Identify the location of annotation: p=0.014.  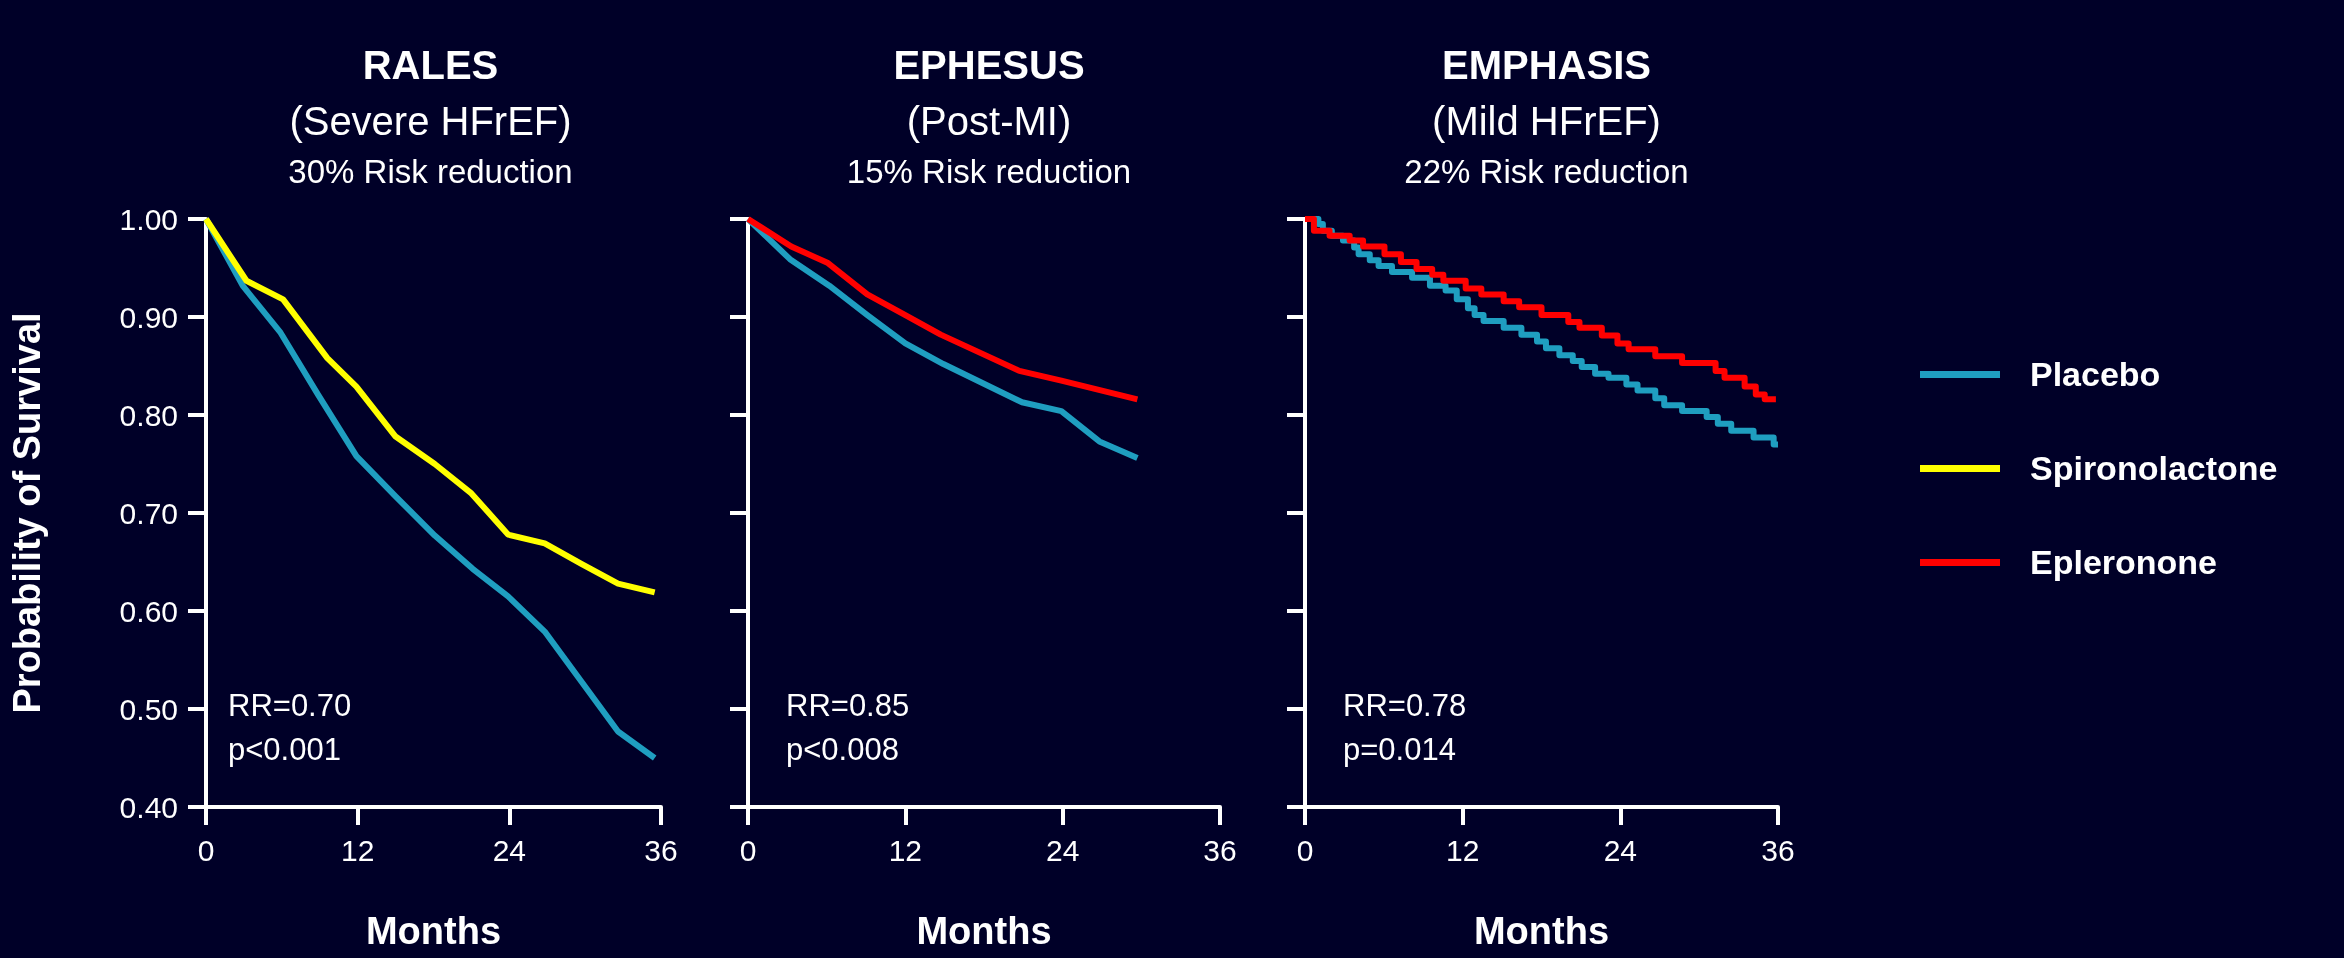
(1399, 749).